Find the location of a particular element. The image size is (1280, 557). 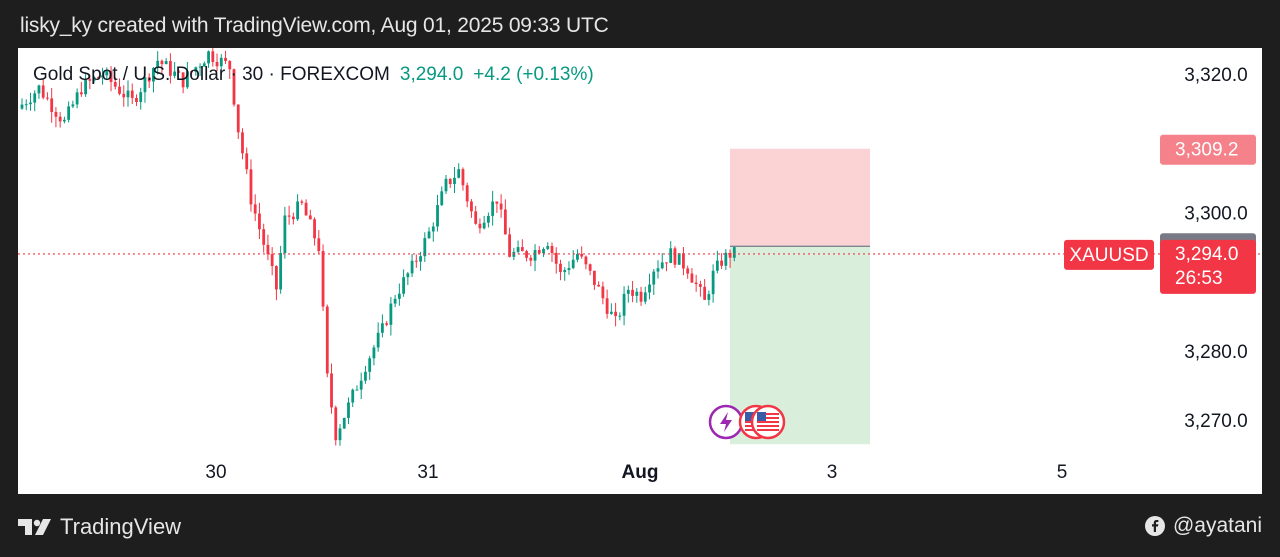

legend-change: +4.2 (+0.13%) is located at coordinates (533, 74).